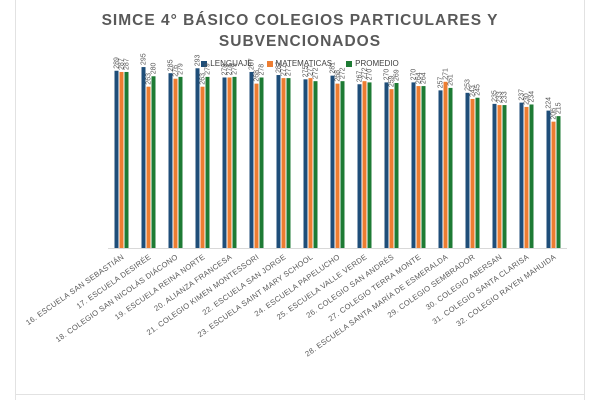  I want to click on data-label-lenguaje-14: 253, so click(468, 85).